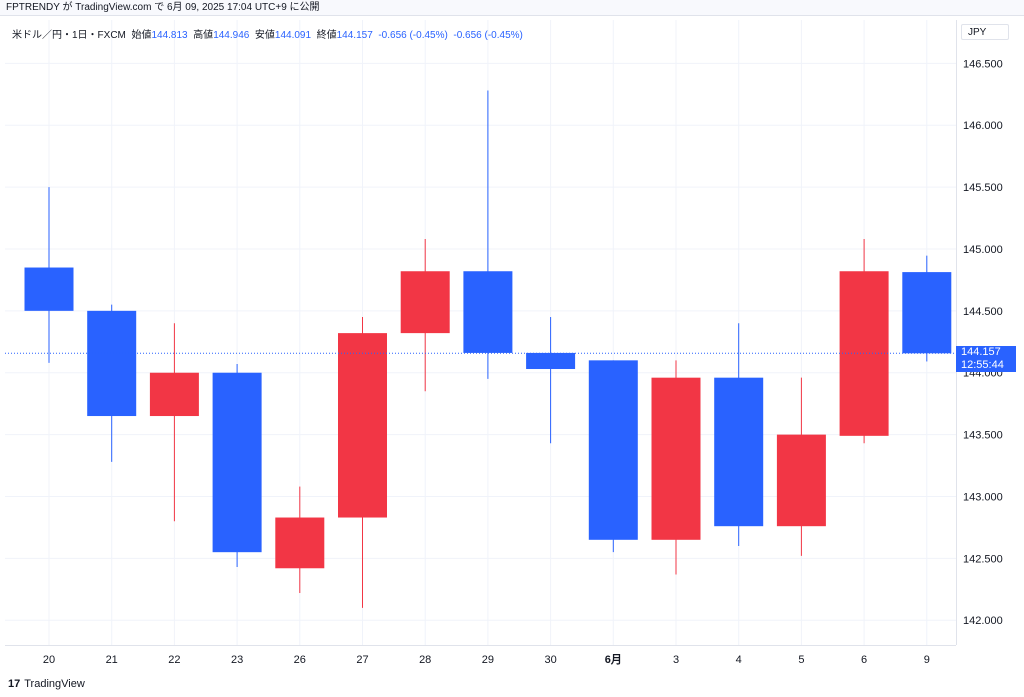  What do you see at coordinates (983, 559) in the screenshot?
I see `price-tick-label: 142.500` at bounding box center [983, 559].